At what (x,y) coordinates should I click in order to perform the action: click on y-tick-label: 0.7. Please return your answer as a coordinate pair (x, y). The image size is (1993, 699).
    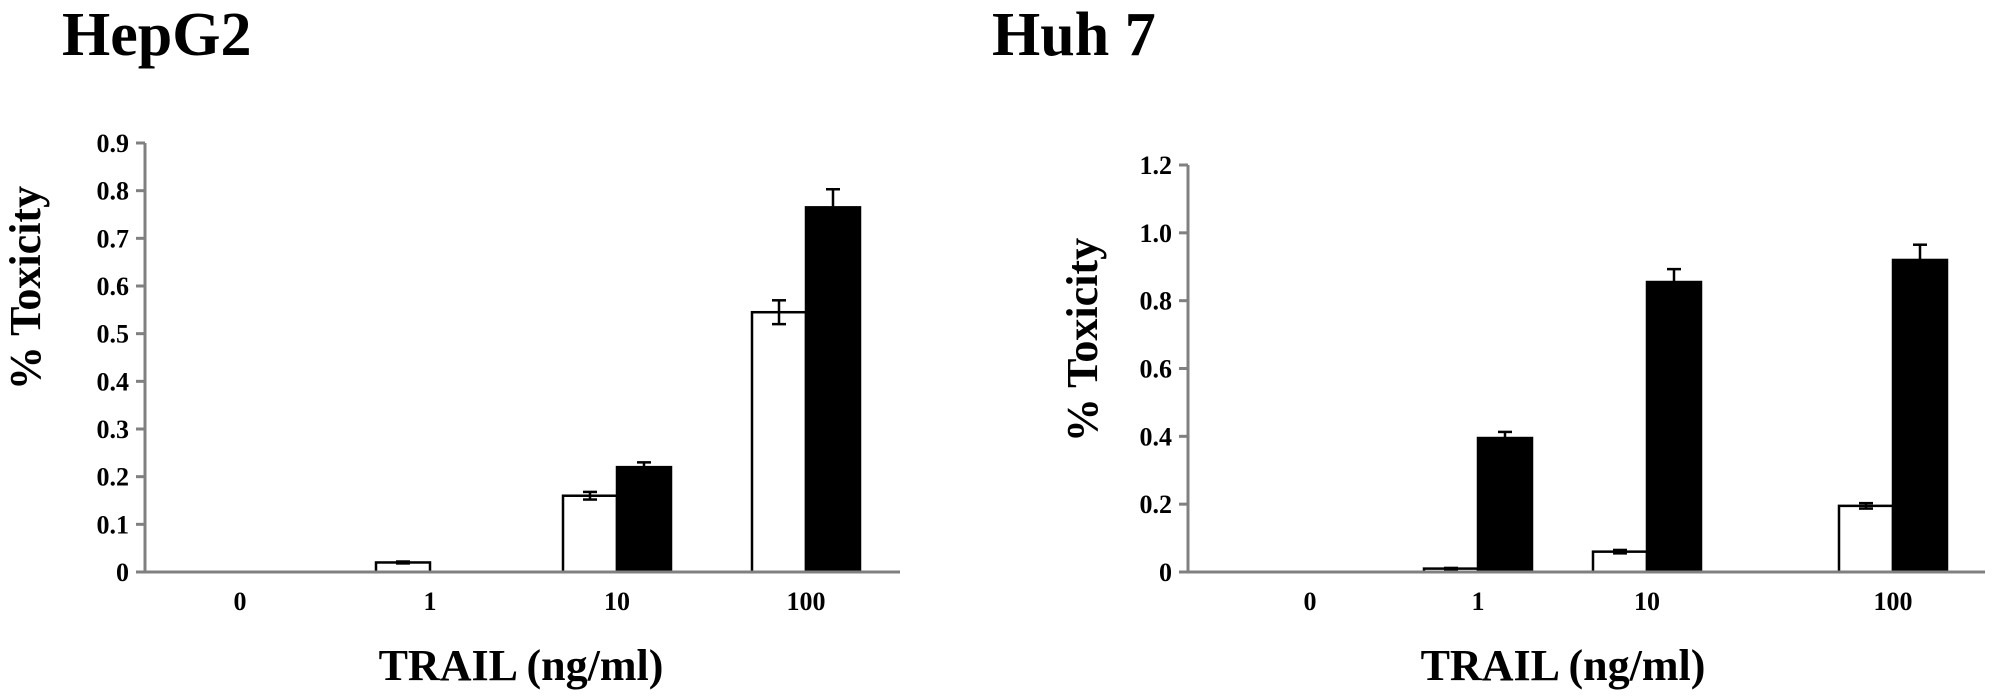
    Looking at the image, I should click on (113, 238).